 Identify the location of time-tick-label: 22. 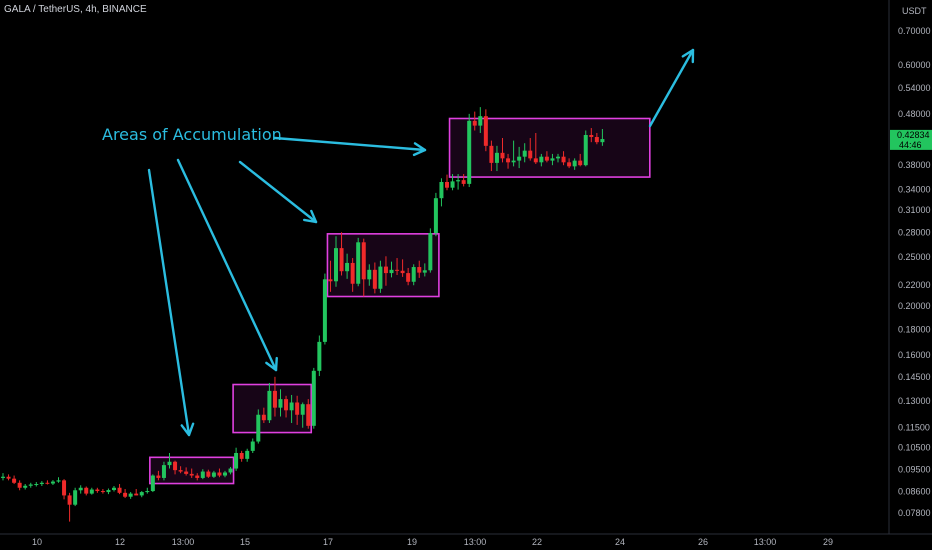
(537, 542).